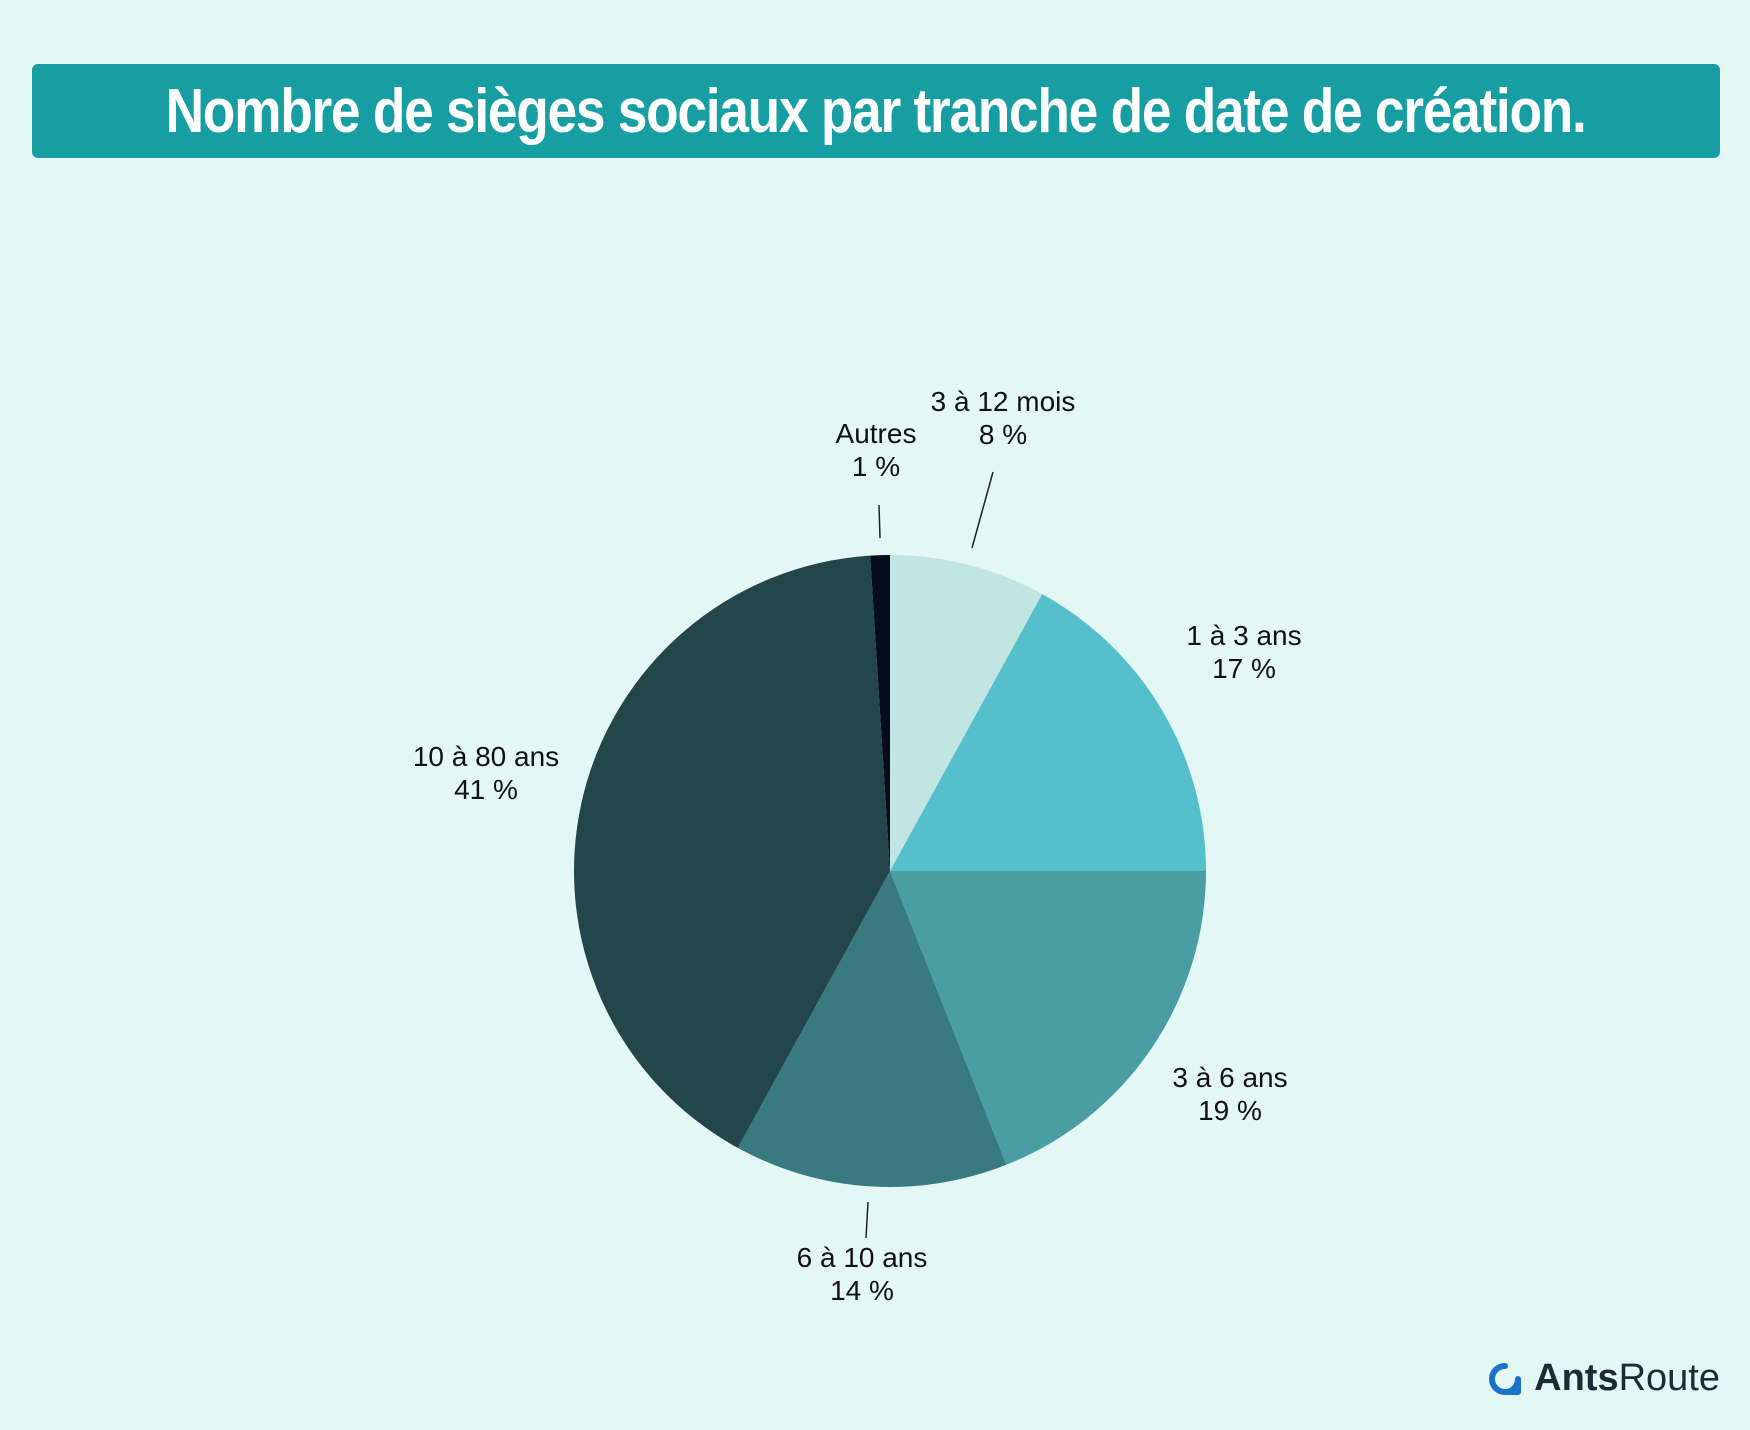 The height and width of the screenshot is (1430, 1750). Describe the element at coordinates (1505, 1378) in the screenshot. I see `antsroute-logo-icon` at that location.